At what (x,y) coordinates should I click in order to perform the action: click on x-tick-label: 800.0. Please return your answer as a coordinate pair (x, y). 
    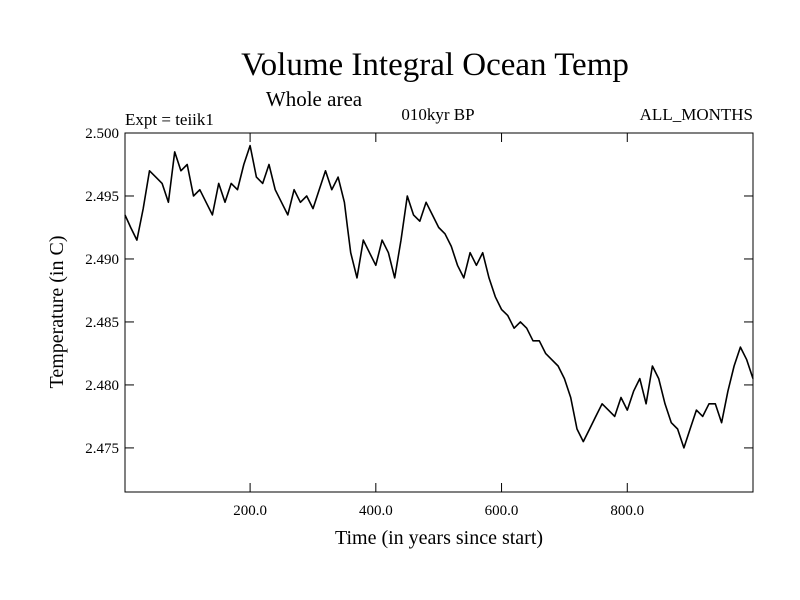
    Looking at the image, I should click on (627, 511).